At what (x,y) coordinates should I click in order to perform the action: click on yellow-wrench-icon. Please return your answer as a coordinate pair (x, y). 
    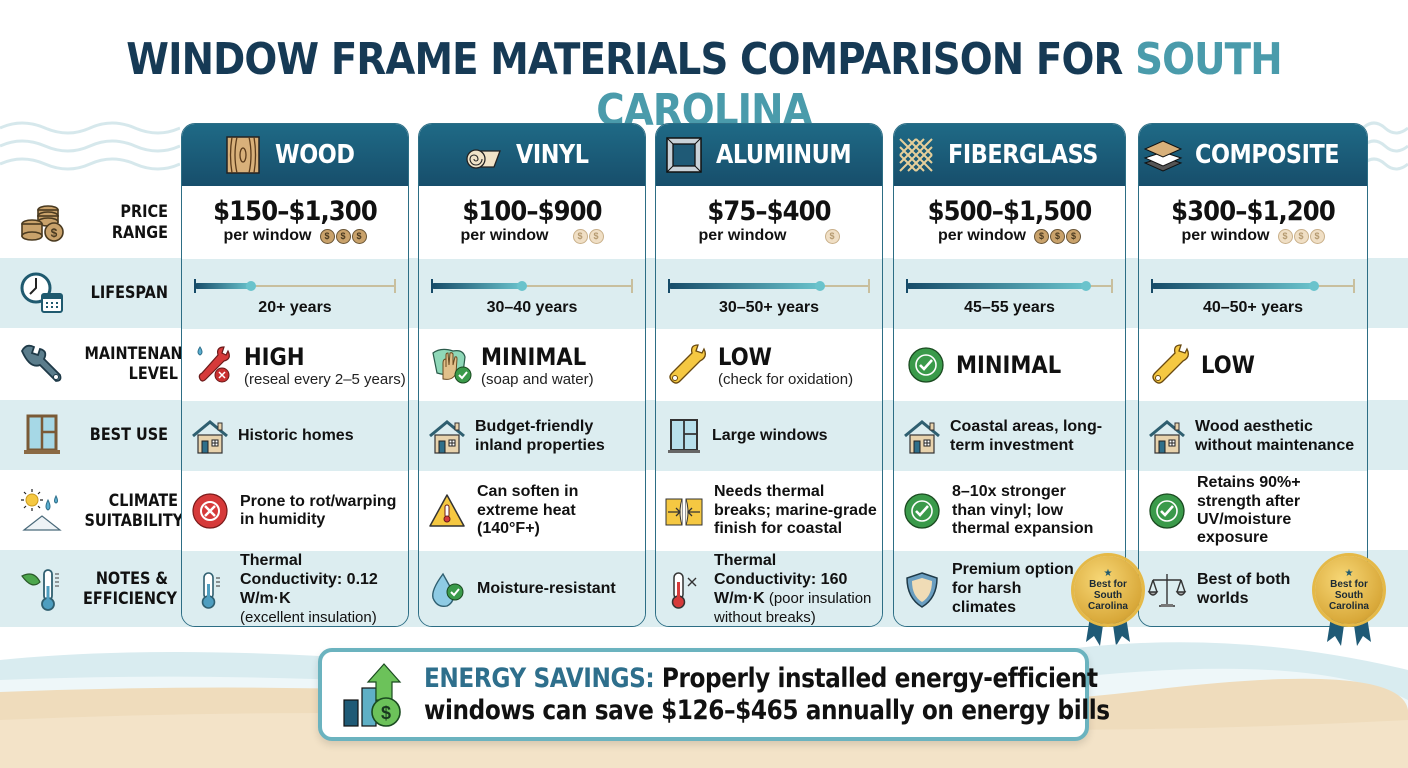
    Looking at the image, I should click on (687, 364).